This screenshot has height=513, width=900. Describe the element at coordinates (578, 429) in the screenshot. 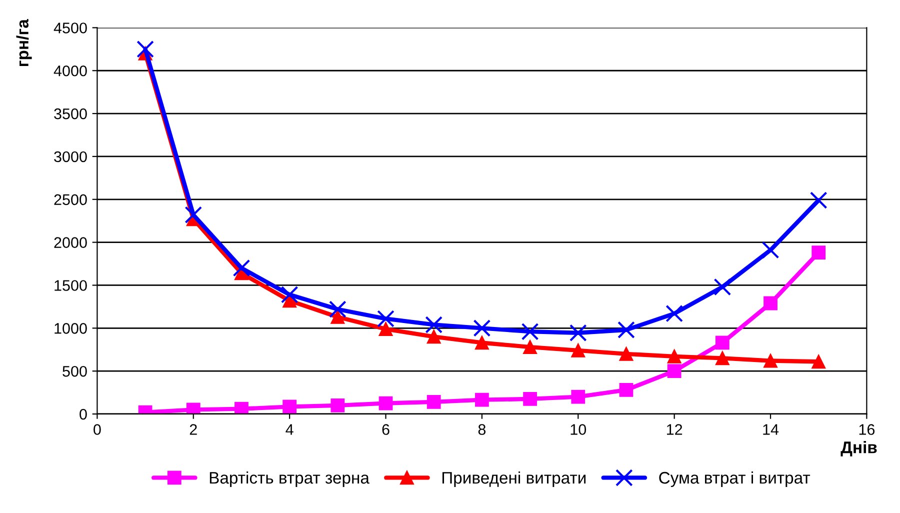

I see `x-tick-label: 10` at that location.